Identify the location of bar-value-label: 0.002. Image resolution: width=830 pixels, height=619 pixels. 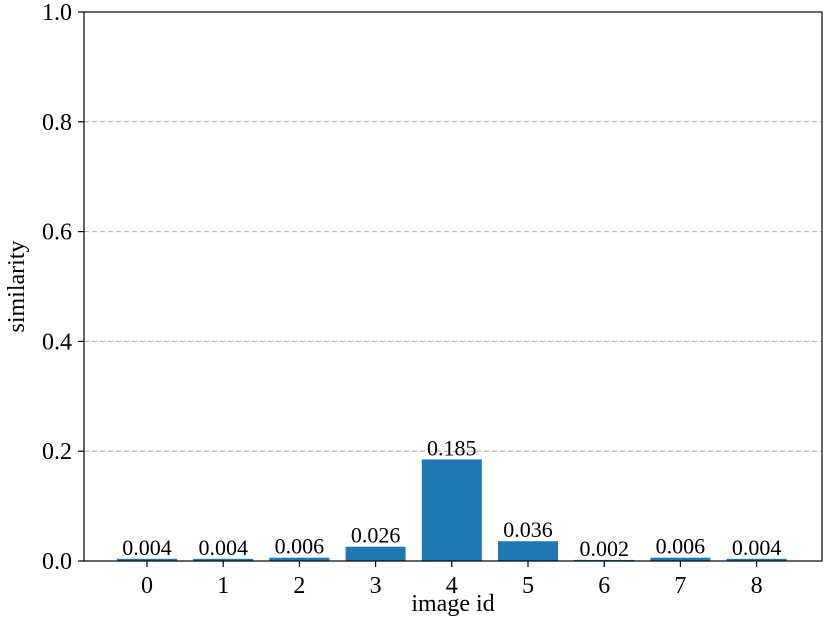
(604, 548).